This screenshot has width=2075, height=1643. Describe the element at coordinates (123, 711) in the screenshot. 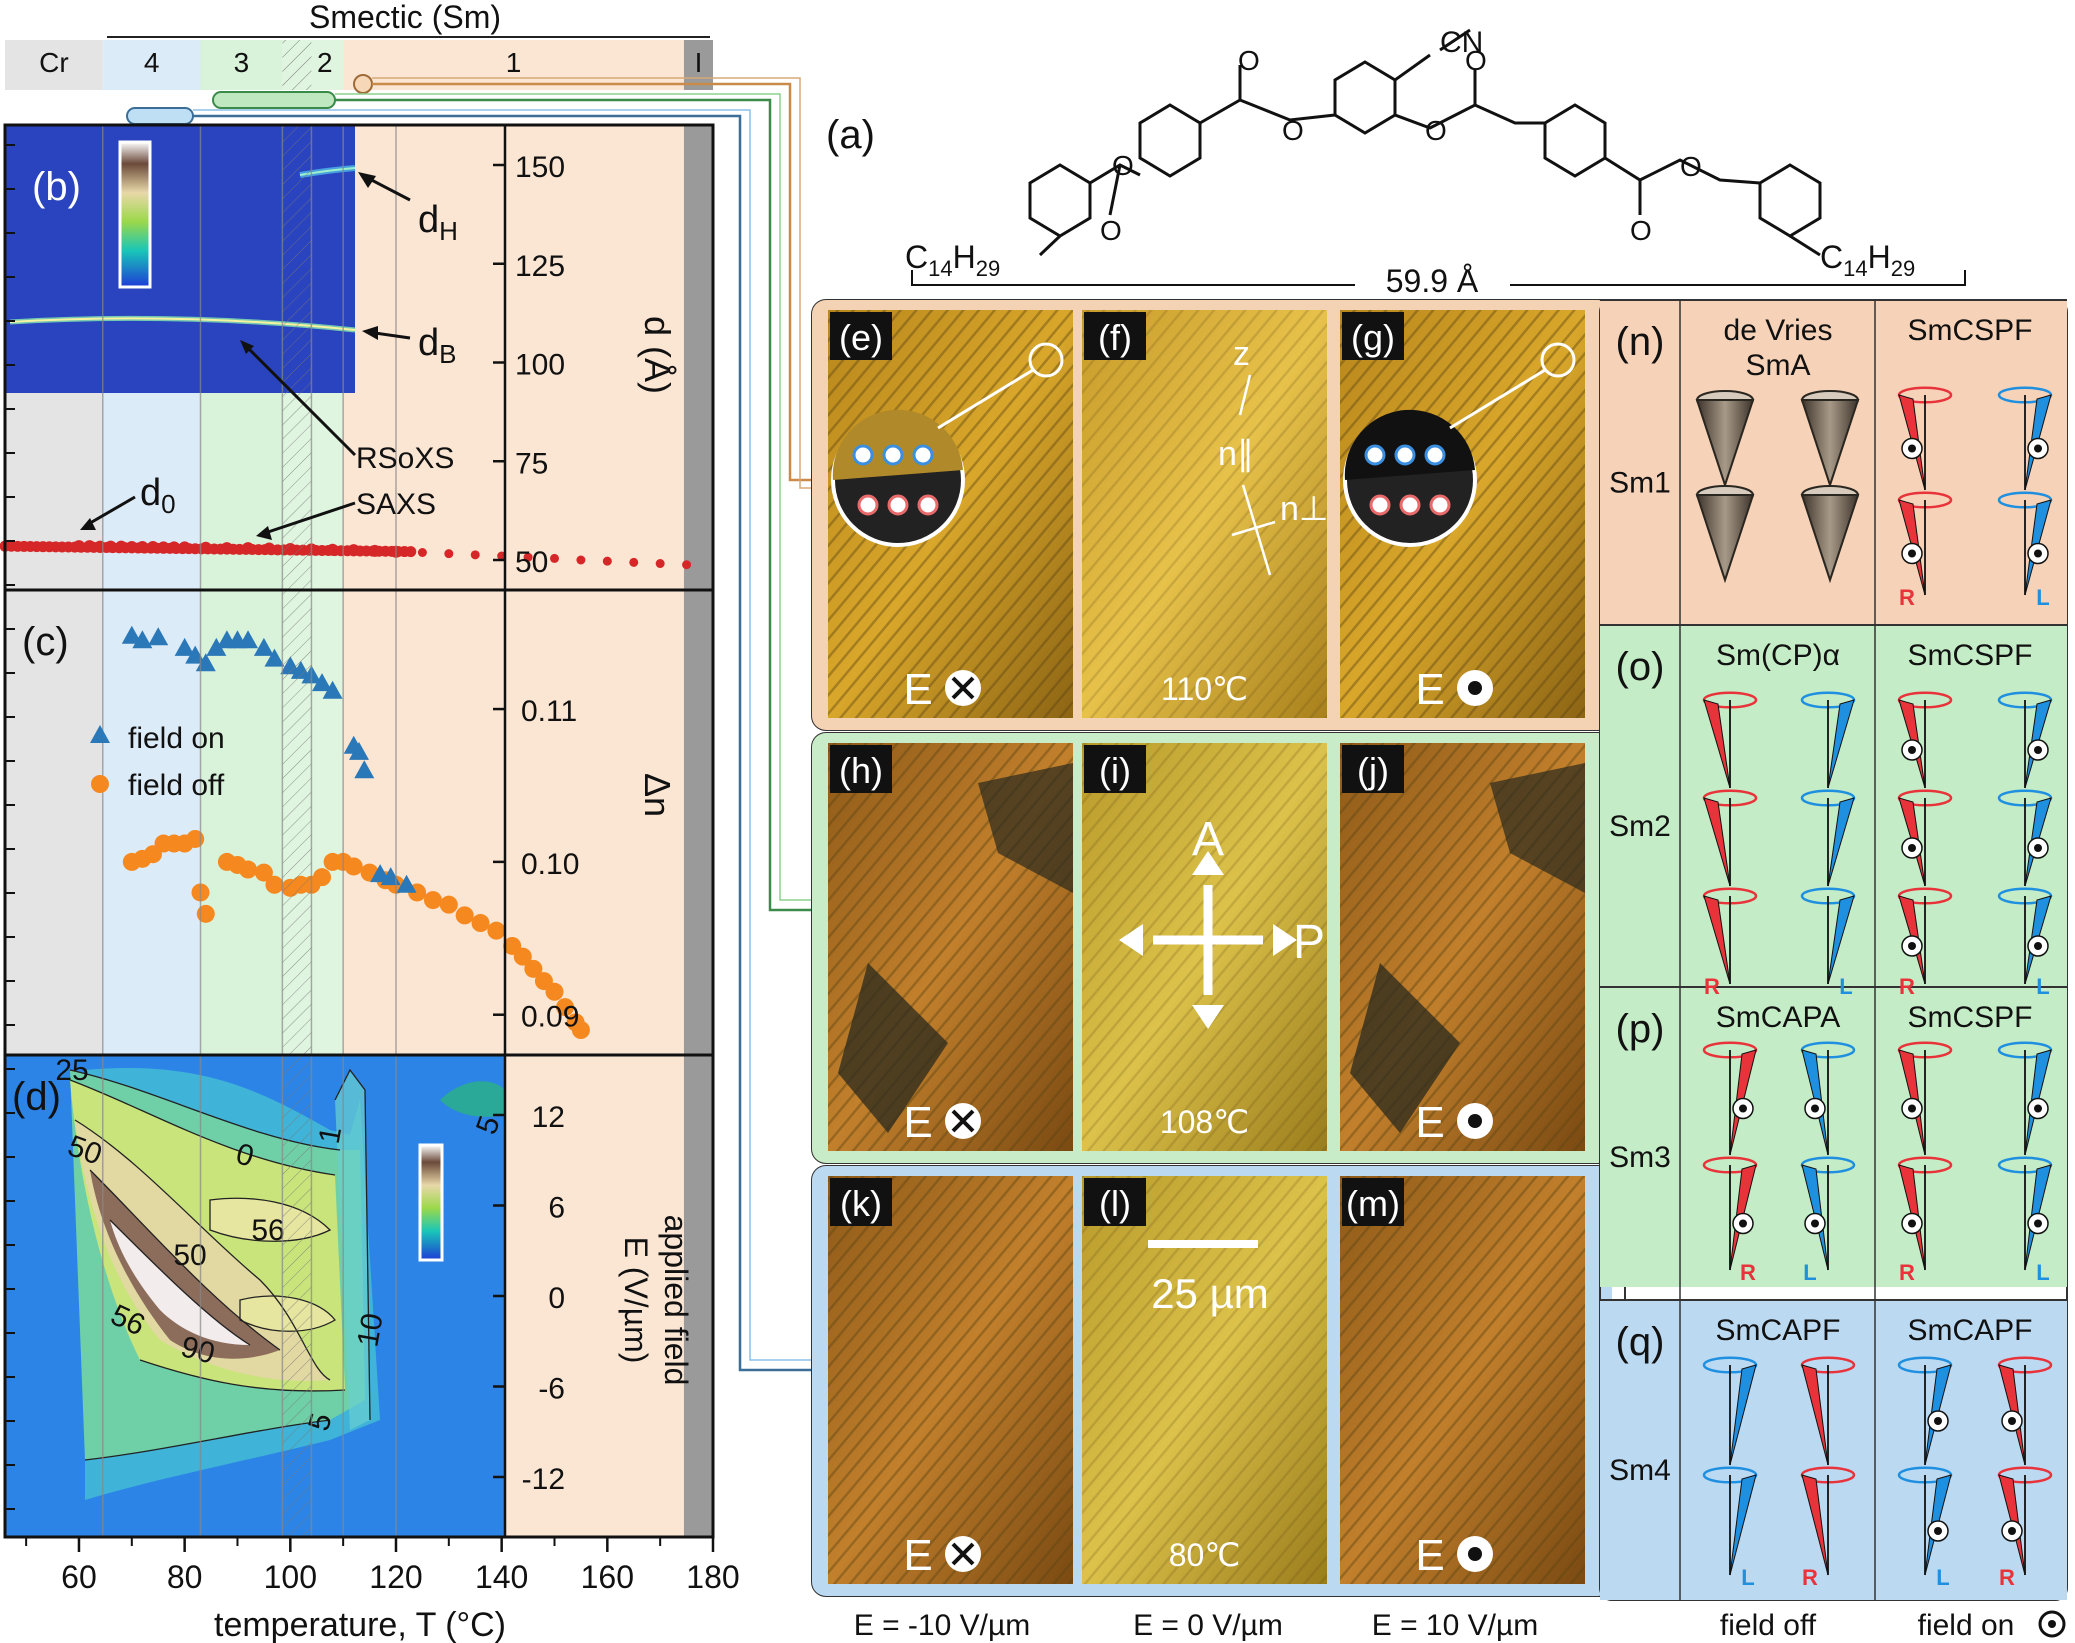

I see `panel-c-legend: (c) field on field off` at that location.